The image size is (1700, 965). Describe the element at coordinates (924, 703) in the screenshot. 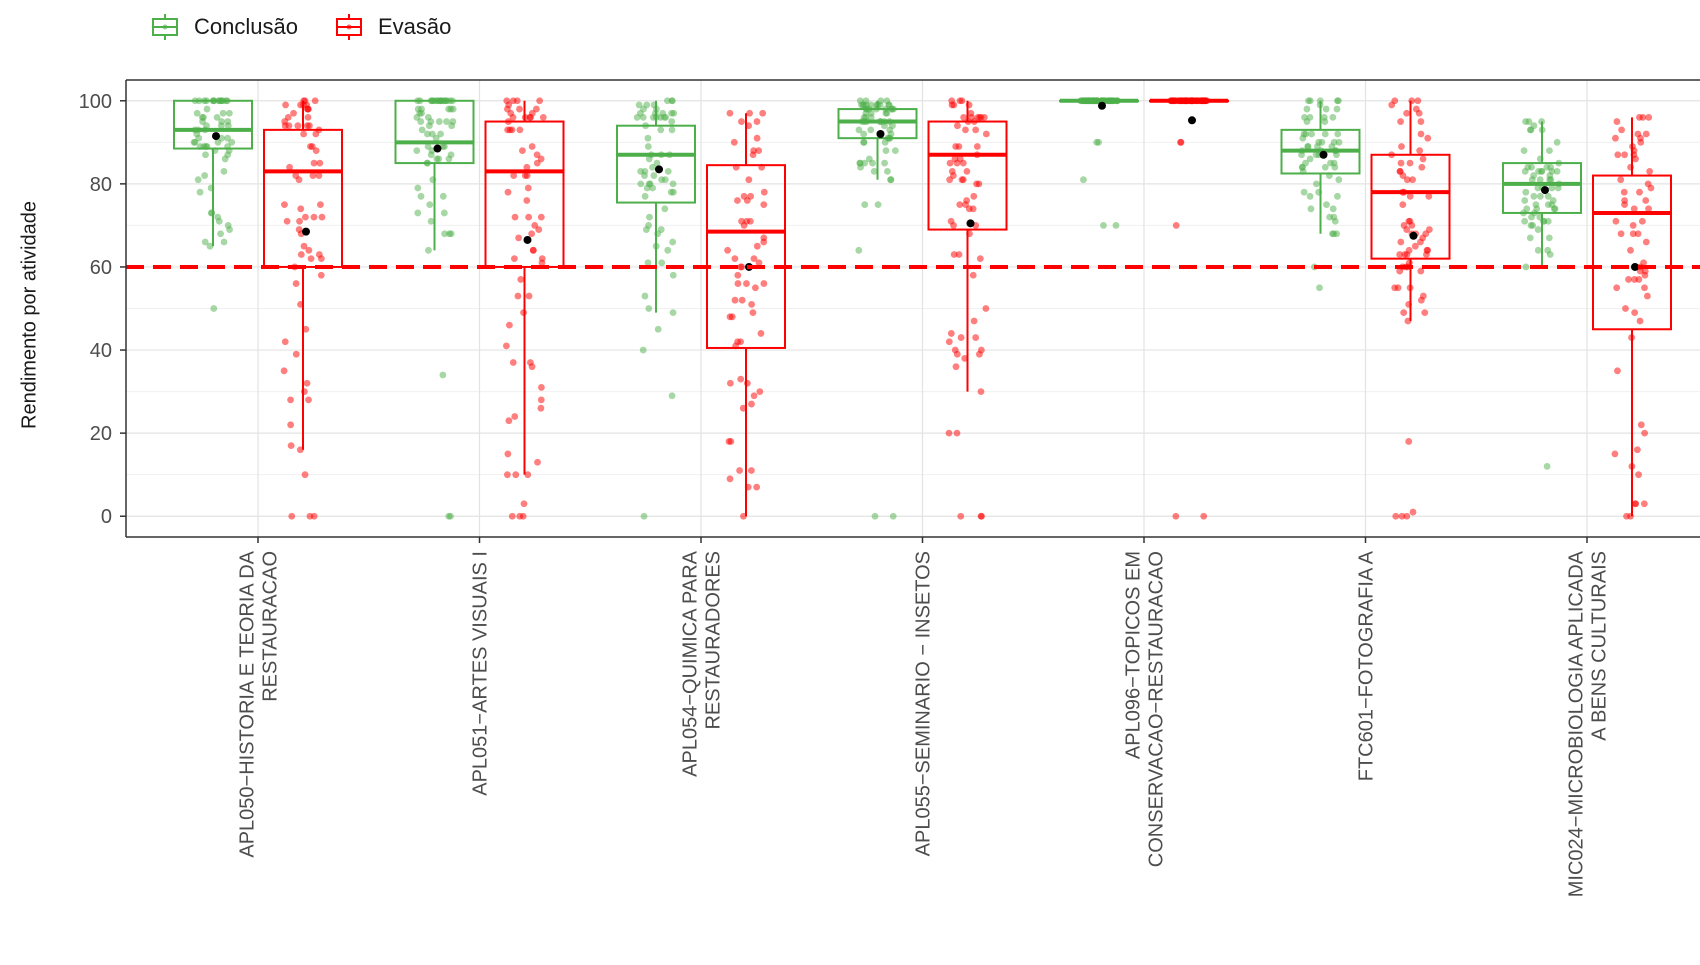

I see `x-tick-label: APL055−SEMINARIO − INSETOS` at that location.